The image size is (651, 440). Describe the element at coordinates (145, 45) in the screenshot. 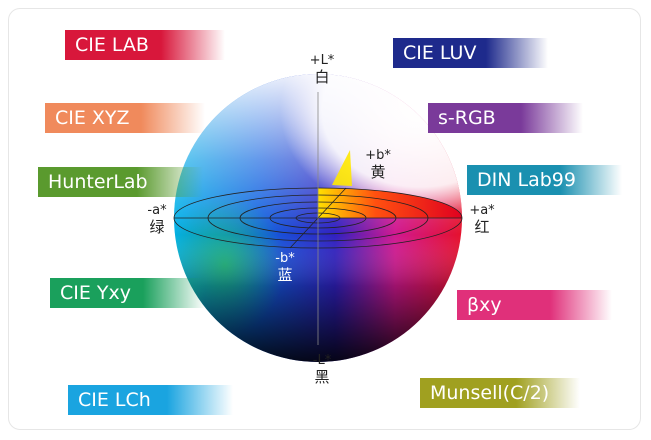

I see `color-space-tag: CIE LAB` at that location.